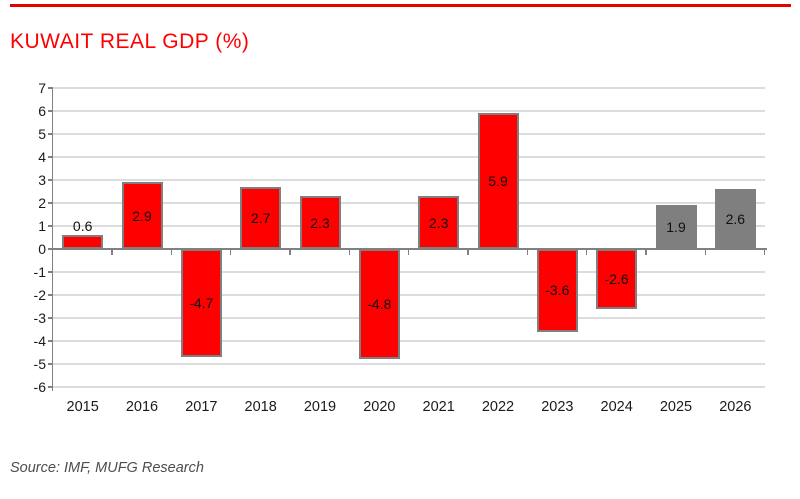 The height and width of the screenshot is (499, 800). What do you see at coordinates (39, 387) in the screenshot?
I see `y-tick-label: -6` at bounding box center [39, 387].